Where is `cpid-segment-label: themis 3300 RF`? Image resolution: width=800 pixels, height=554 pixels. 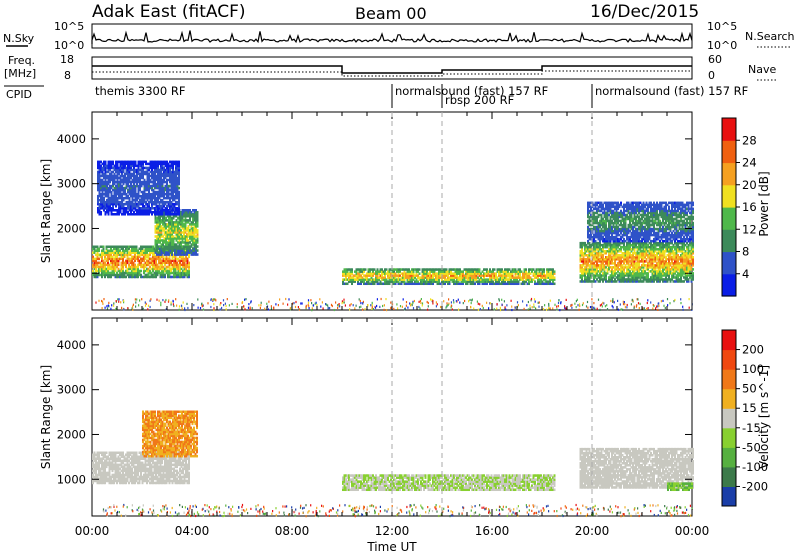
cpid-segment-label: themis 3300 RF is located at coordinates (140, 91).